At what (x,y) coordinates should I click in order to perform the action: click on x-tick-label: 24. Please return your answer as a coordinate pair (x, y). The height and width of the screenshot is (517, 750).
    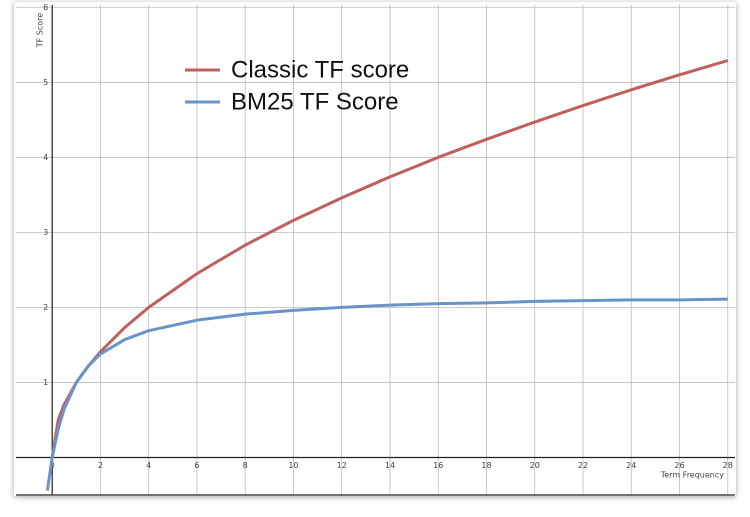
    Looking at the image, I should click on (631, 465).